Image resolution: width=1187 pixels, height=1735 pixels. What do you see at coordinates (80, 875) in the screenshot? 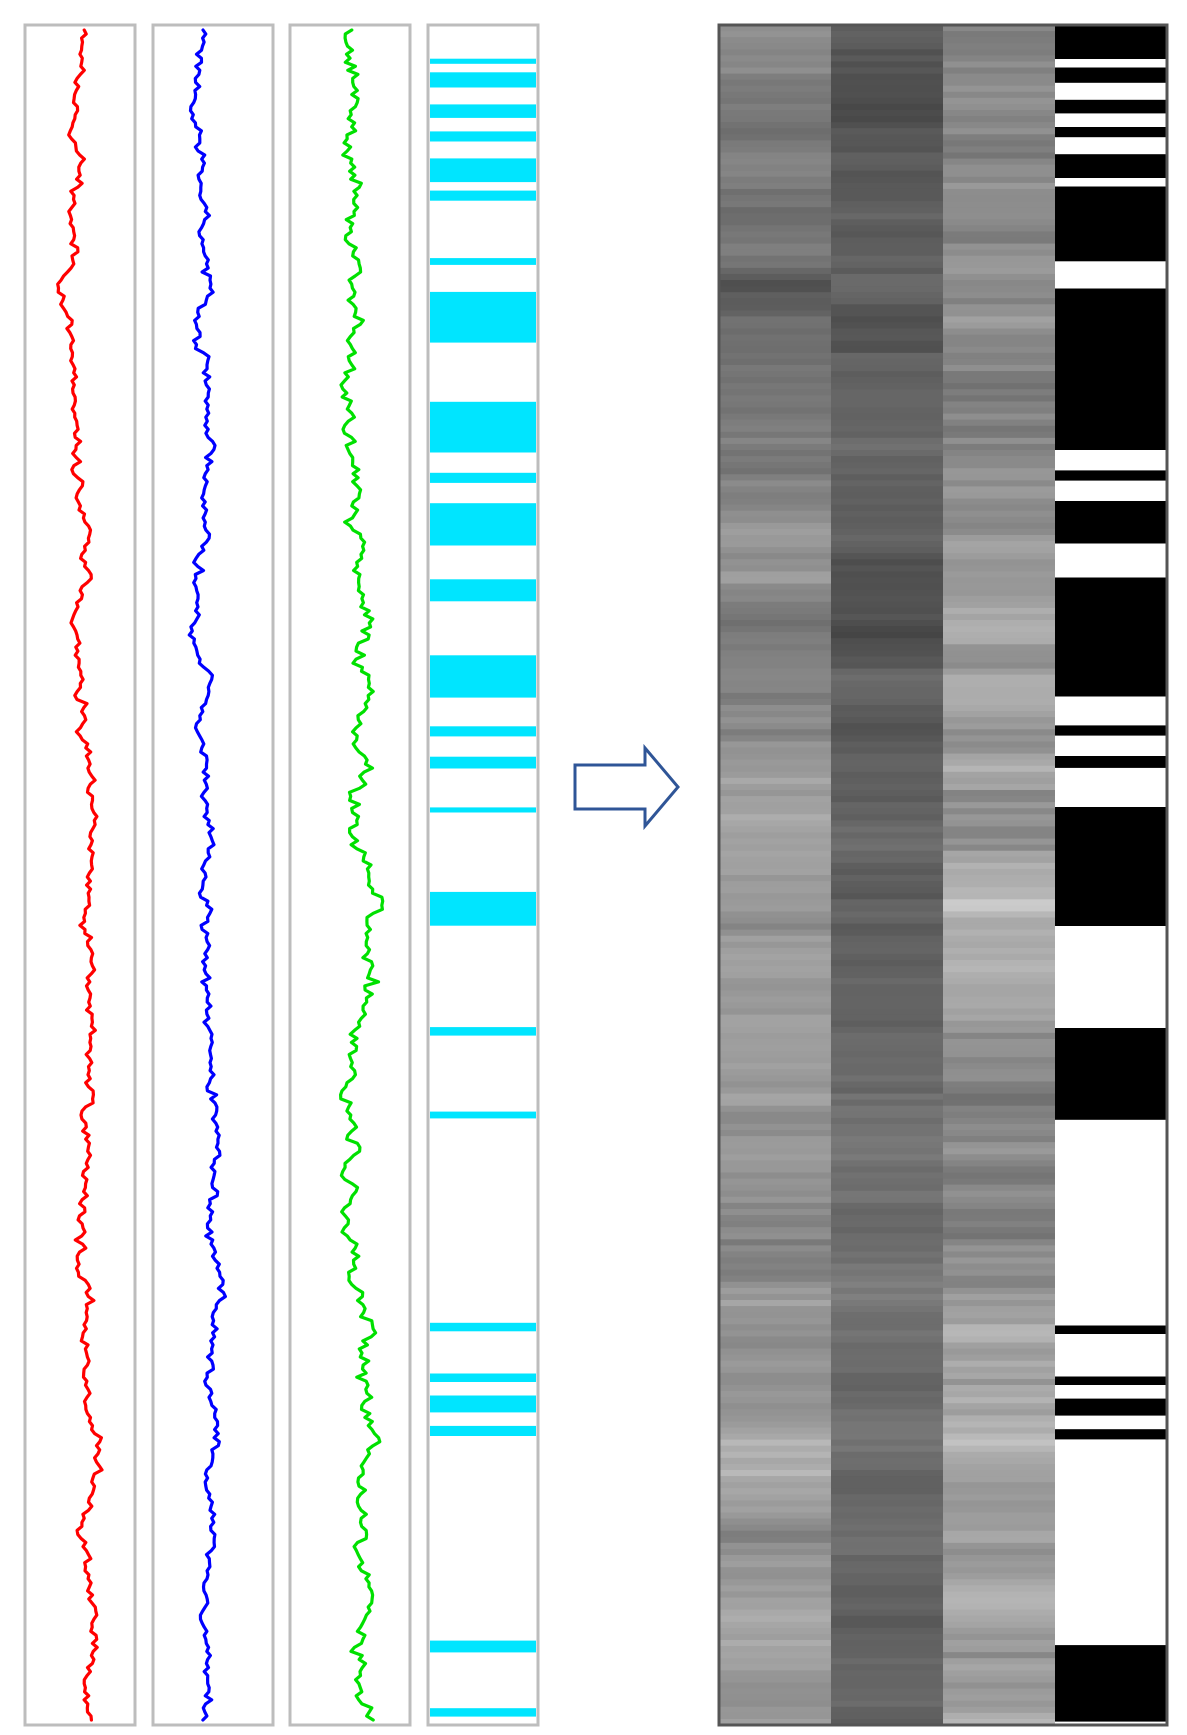
I see `red-log-curve` at bounding box center [80, 875].